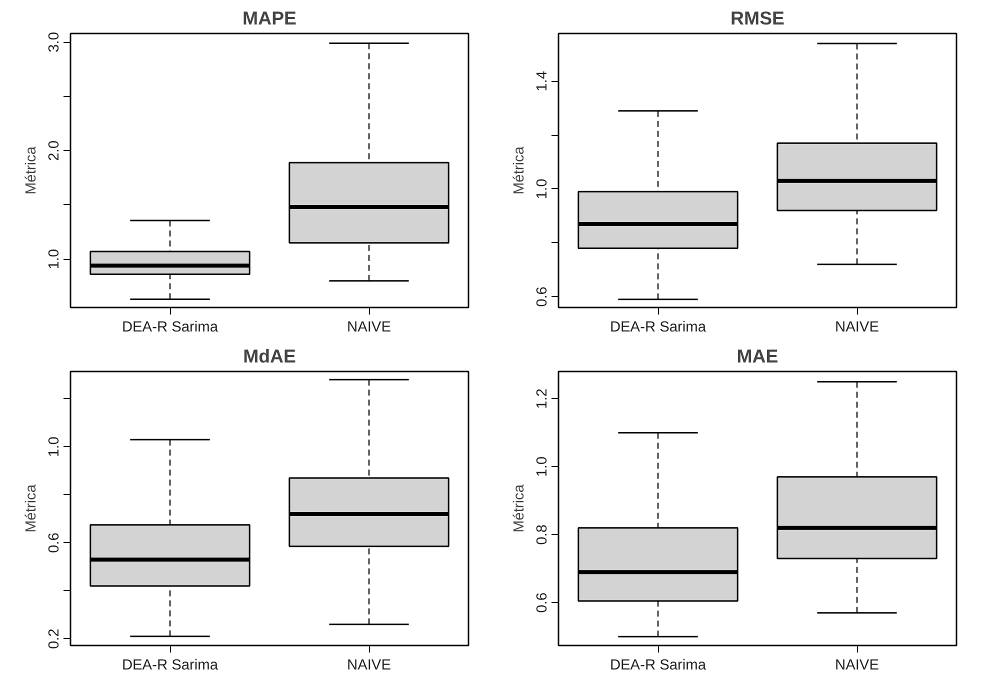  What do you see at coordinates (54, 638) in the screenshot?
I see `y-tick-label: 0.2` at bounding box center [54, 638].